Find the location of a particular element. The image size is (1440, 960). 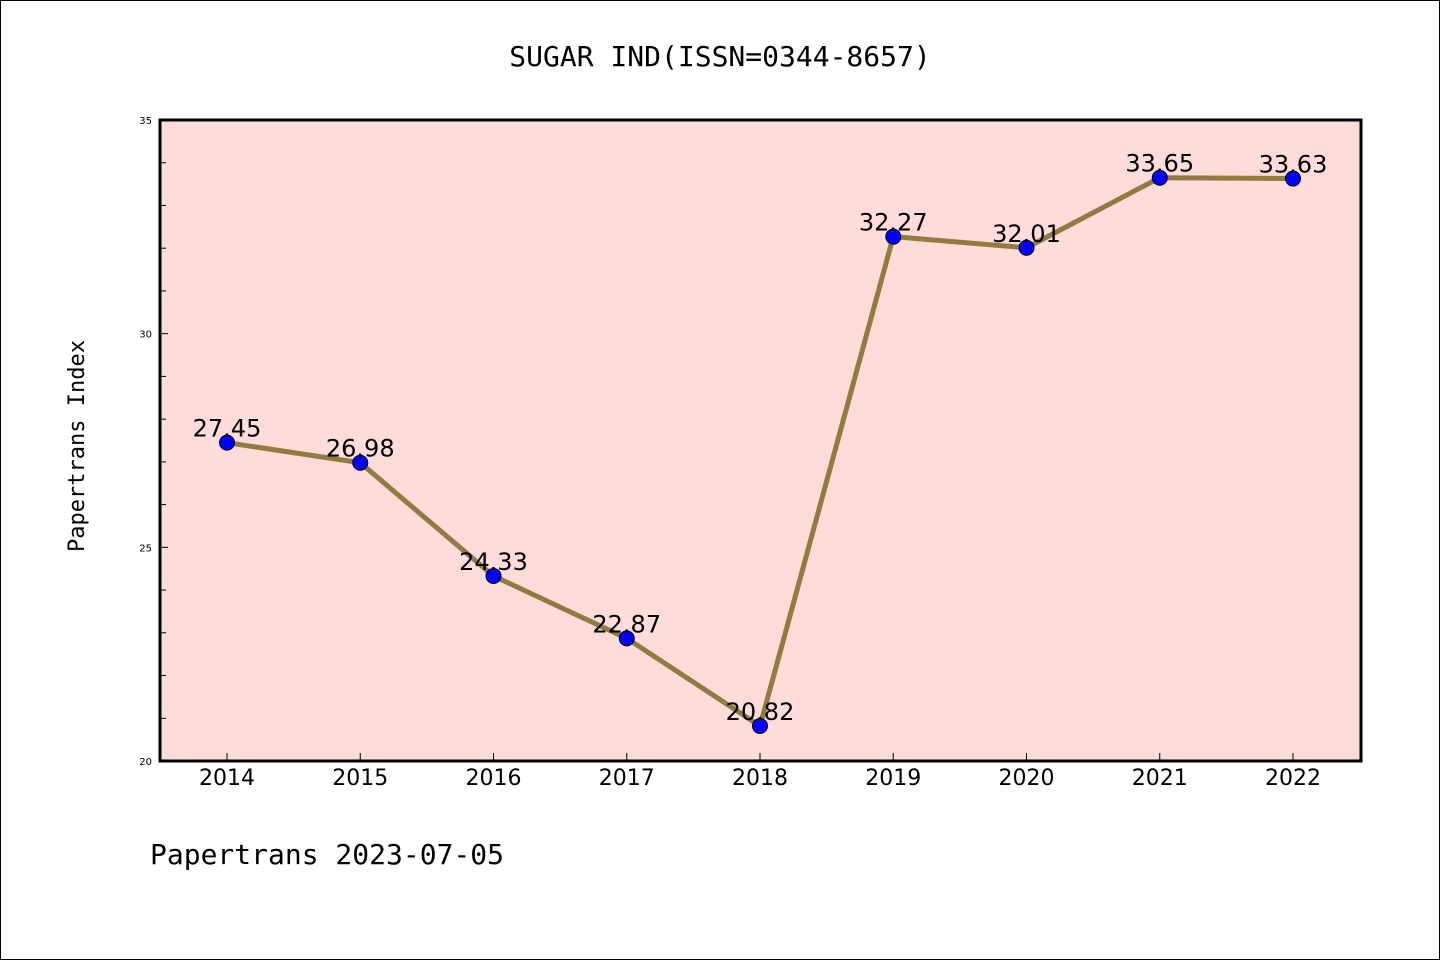

data-label: 33.65 is located at coordinates (1159, 164).